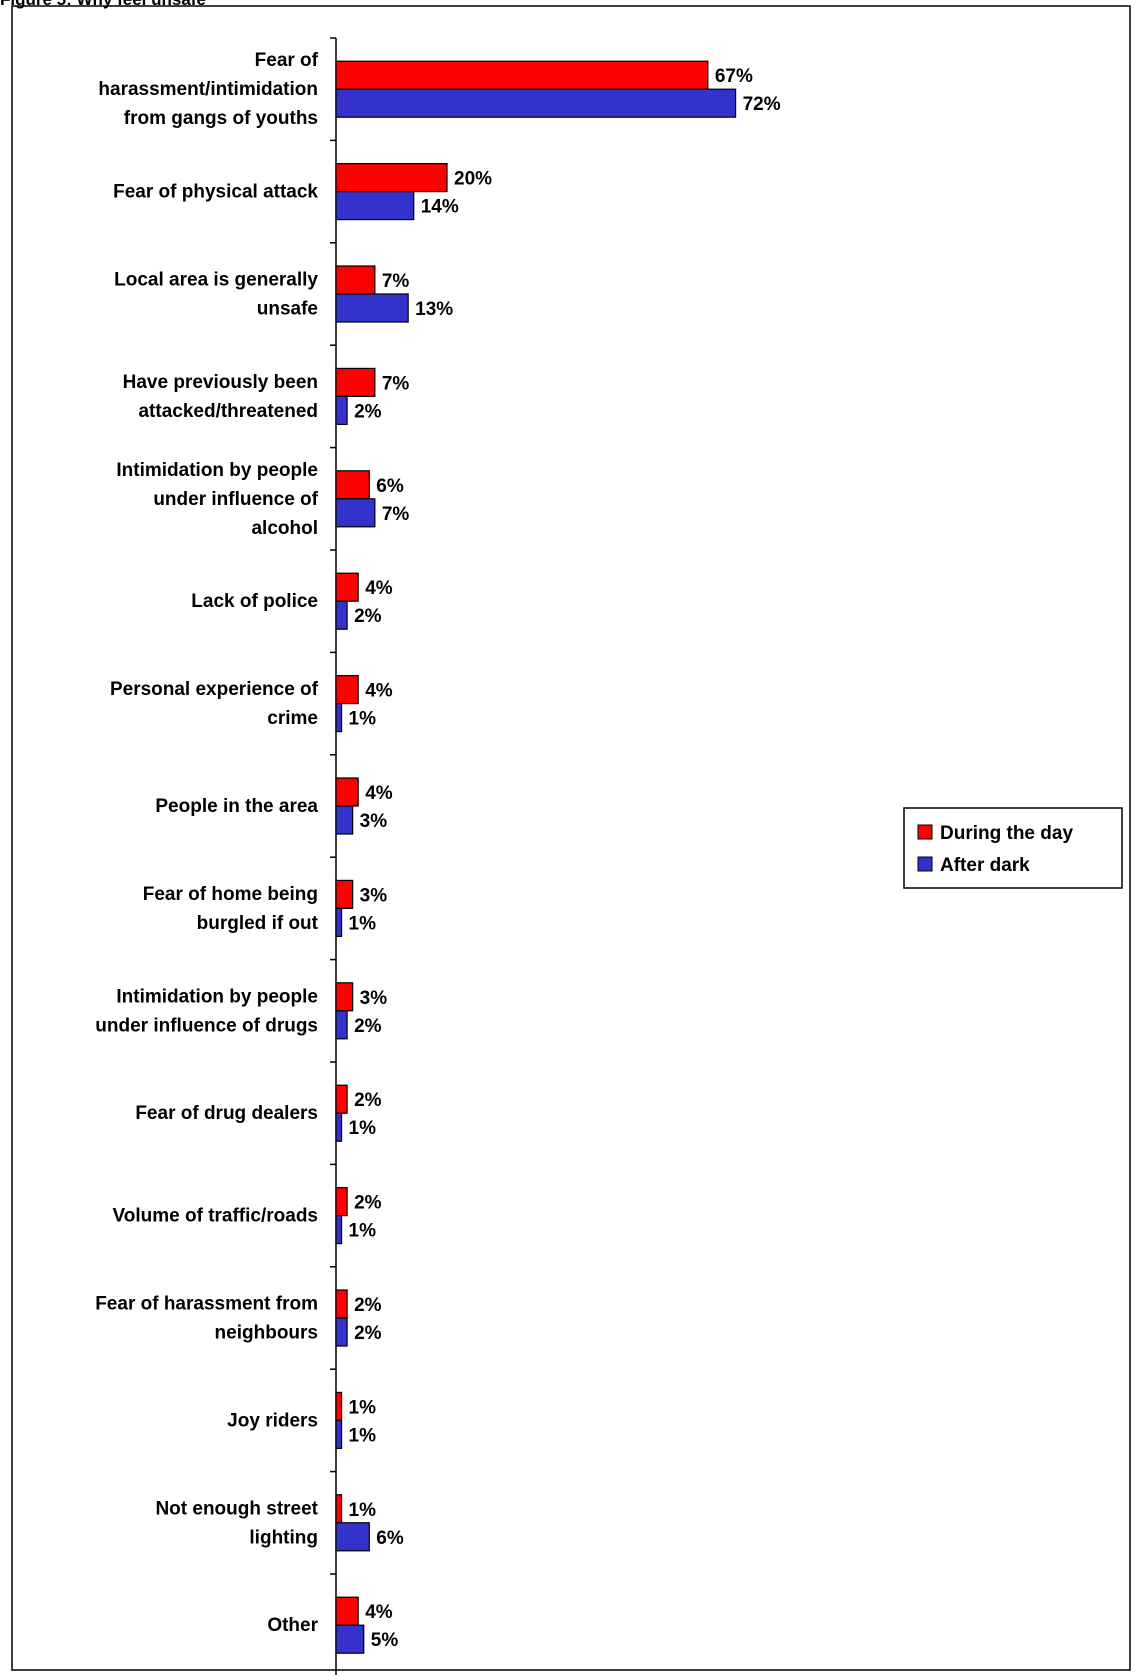 The image size is (1135, 1675). What do you see at coordinates (206, 1319) in the screenshot?
I see `category-label: Fear of harassment from neighbours` at bounding box center [206, 1319].